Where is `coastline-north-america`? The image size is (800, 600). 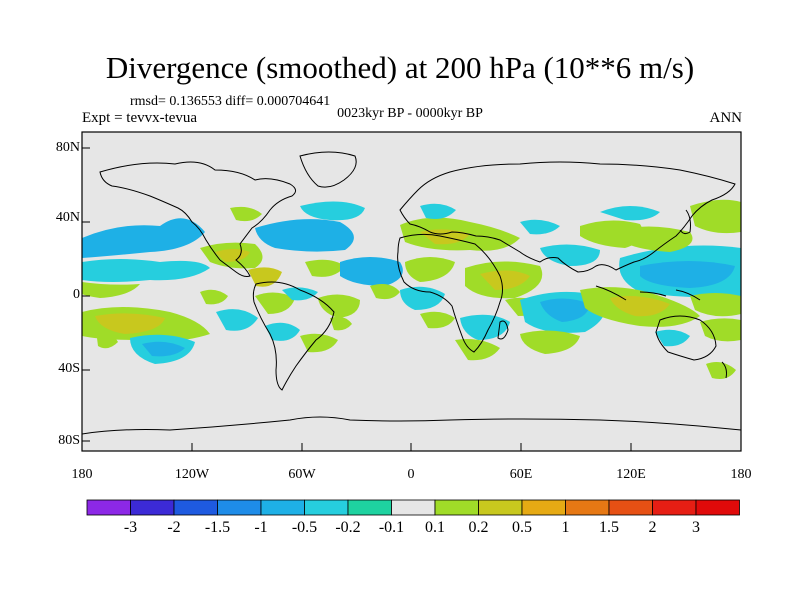
coastline-north-america is located at coordinates (197, 219).